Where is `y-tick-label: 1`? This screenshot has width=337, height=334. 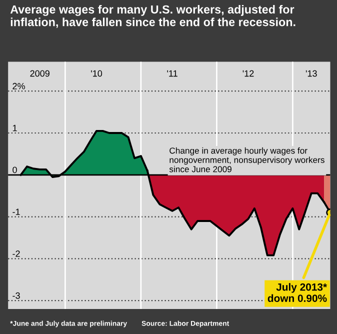 y-tick-label: 1 is located at coordinates (14, 128).